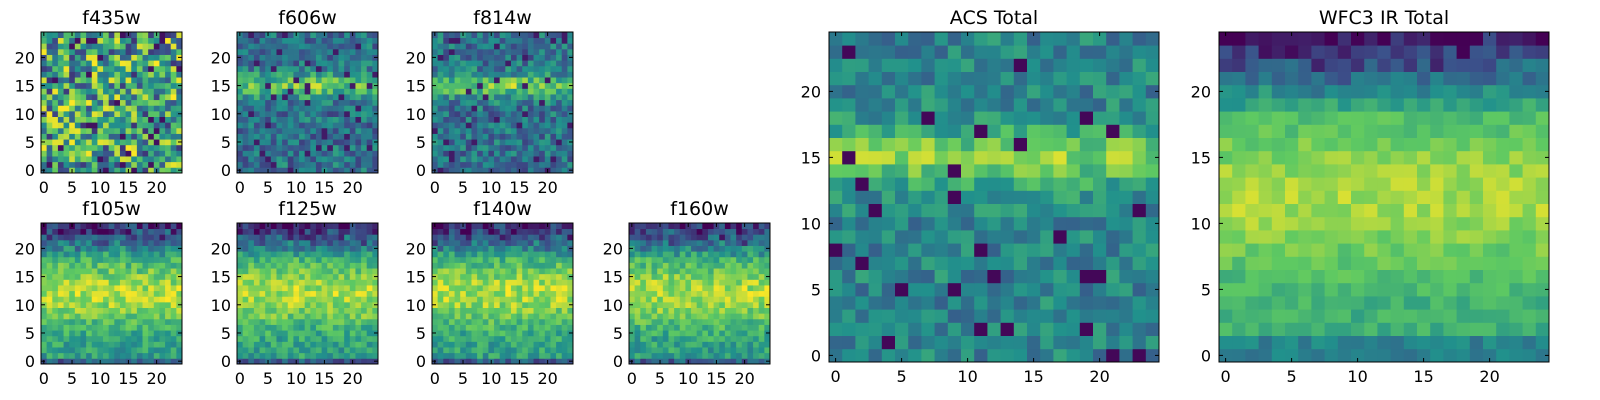  What do you see at coordinates (519, 187) in the screenshot?
I see `x-tick-label: 15` at bounding box center [519, 187].